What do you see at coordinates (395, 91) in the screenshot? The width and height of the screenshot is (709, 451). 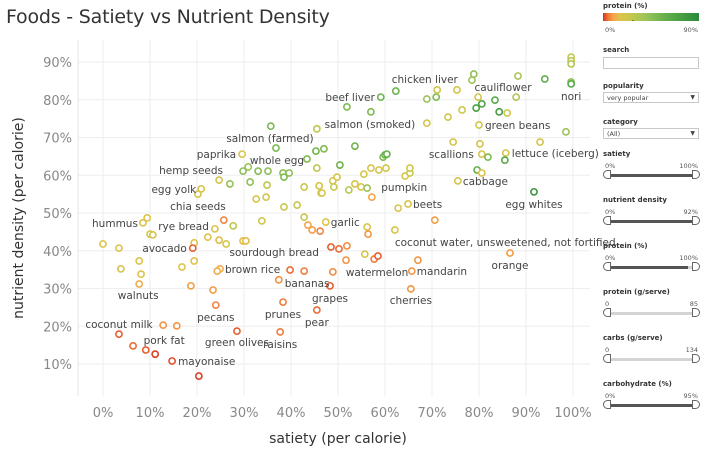 I see `data-point-chicken-liver` at bounding box center [395, 91].